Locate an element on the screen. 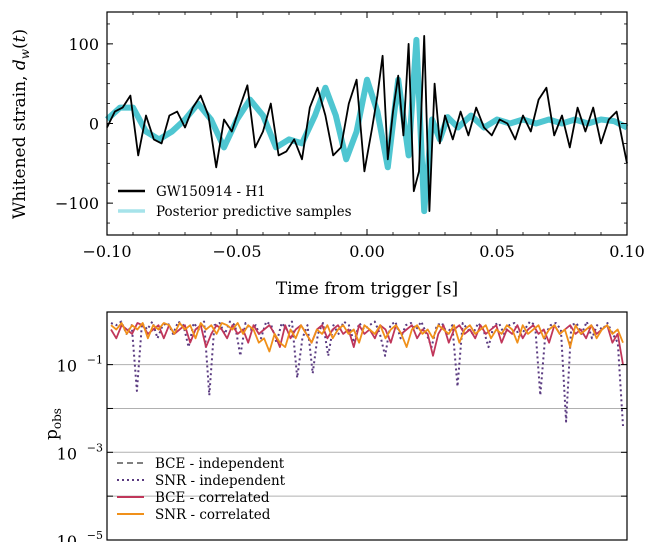 This screenshot has height=542, width=659. bottom-ylabel: pobs is located at coordinates (53, 424).